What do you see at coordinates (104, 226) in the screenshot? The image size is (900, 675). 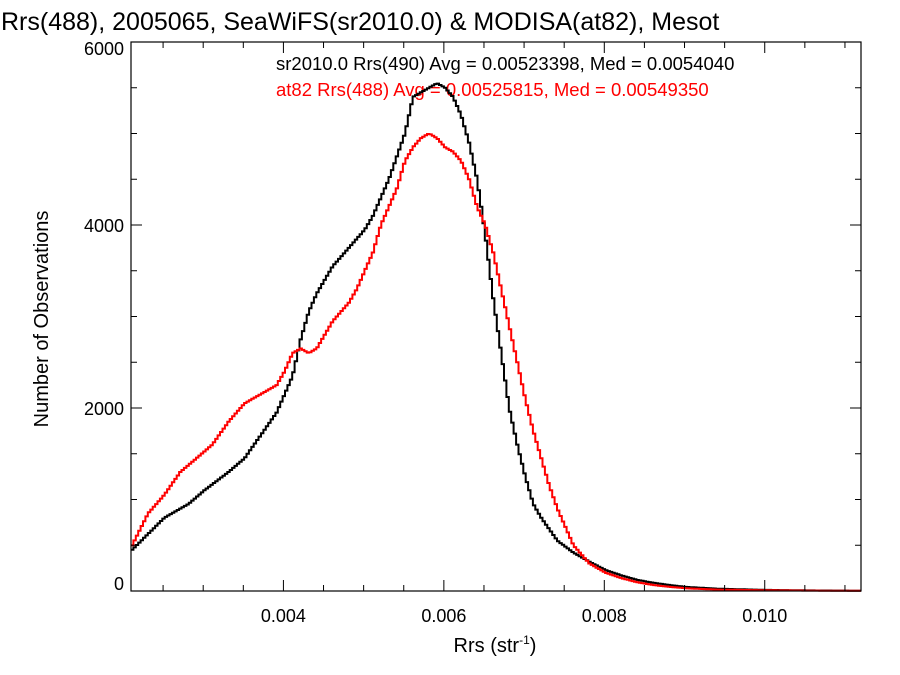 I see `y-tick-label: 4000` at bounding box center [104, 226].